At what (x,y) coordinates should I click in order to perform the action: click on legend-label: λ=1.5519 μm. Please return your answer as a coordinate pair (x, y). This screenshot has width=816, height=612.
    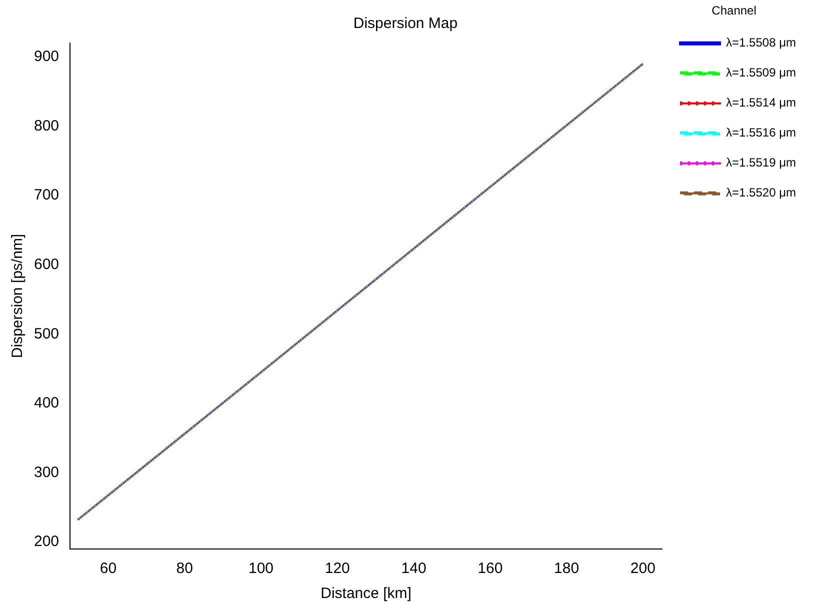
    Looking at the image, I should click on (761, 163).